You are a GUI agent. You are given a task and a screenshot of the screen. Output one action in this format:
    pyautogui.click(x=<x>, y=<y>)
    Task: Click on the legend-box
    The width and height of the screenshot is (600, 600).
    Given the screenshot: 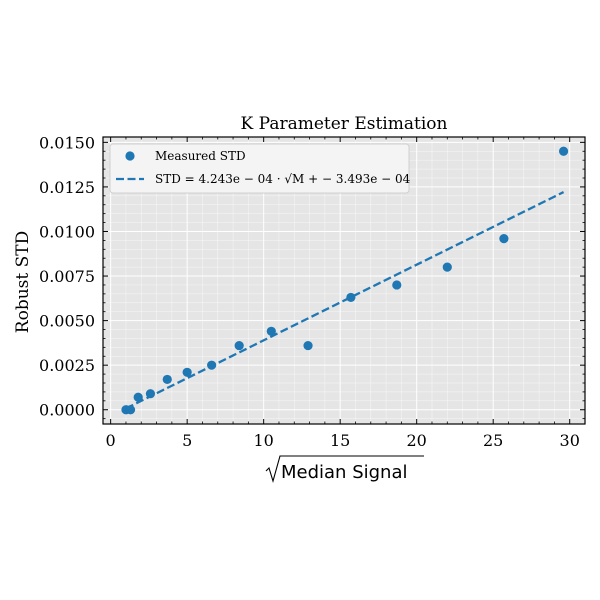 What is the action you would take?
    pyautogui.click(x=259, y=168)
    